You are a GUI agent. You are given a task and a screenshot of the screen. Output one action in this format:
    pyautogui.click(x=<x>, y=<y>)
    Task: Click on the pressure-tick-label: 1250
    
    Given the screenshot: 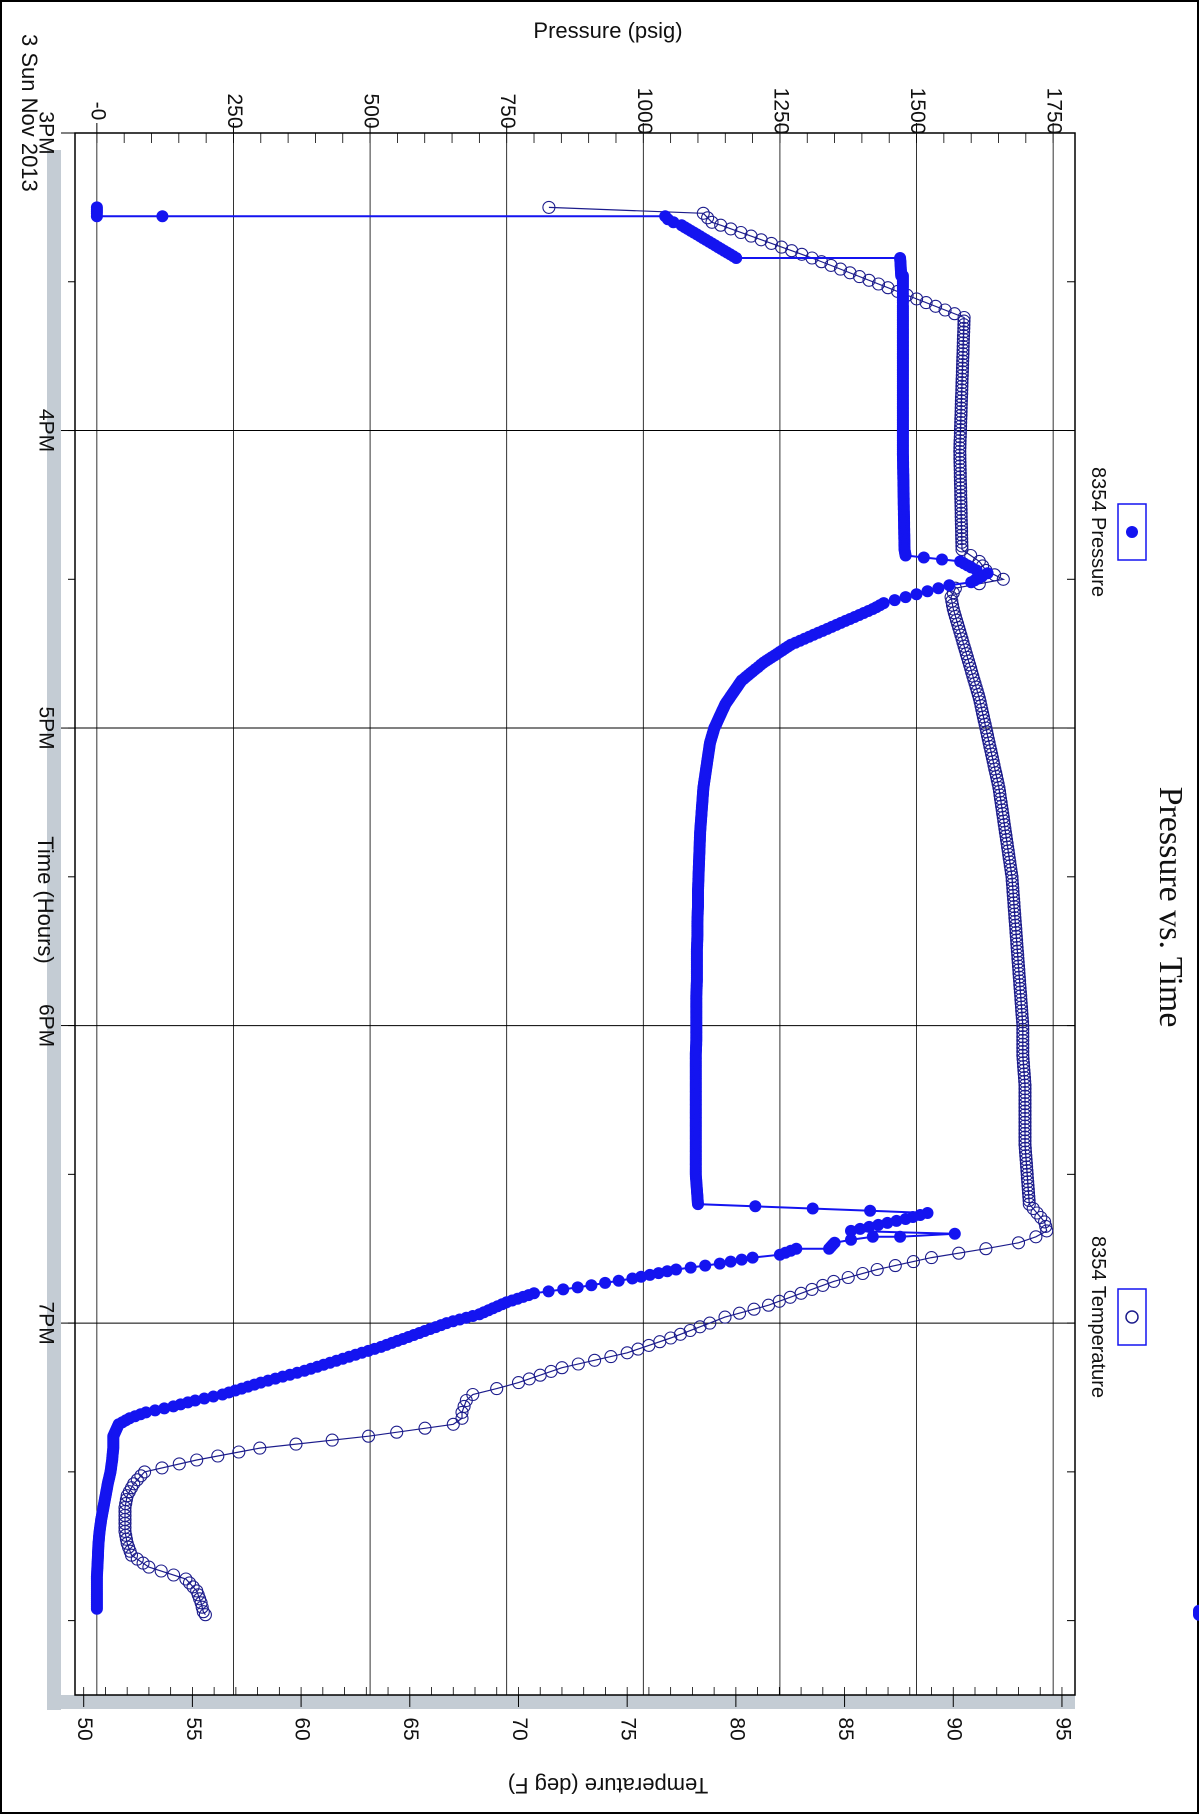 What is the action you would take?
    pyautogui.click(x=780, y=111)
    